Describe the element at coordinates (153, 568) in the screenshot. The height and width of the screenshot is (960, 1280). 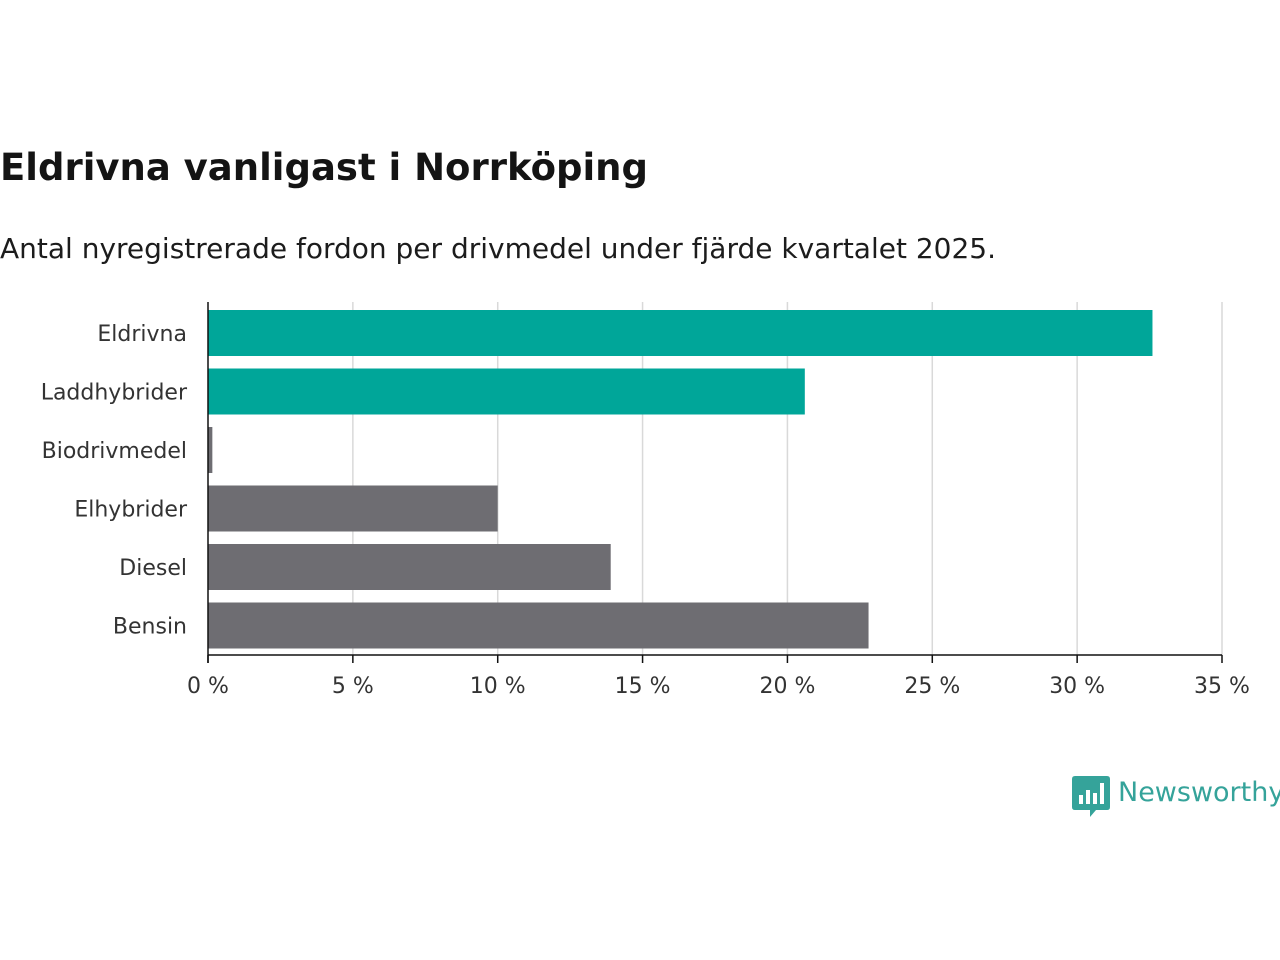
I see `category-label: Diesel` at that location.